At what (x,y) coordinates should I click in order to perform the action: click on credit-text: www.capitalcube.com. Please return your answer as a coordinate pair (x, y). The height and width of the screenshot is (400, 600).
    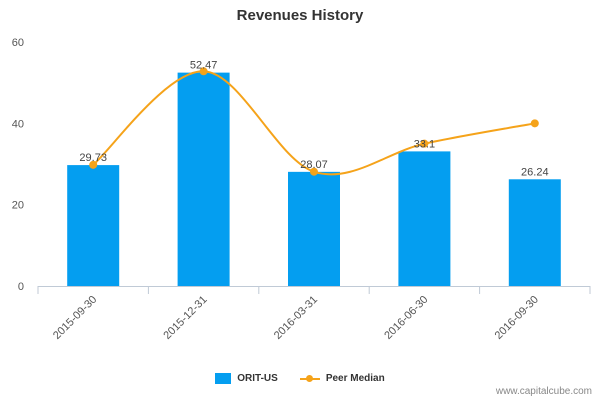
    Looking at the image, I should click on (543, 391).